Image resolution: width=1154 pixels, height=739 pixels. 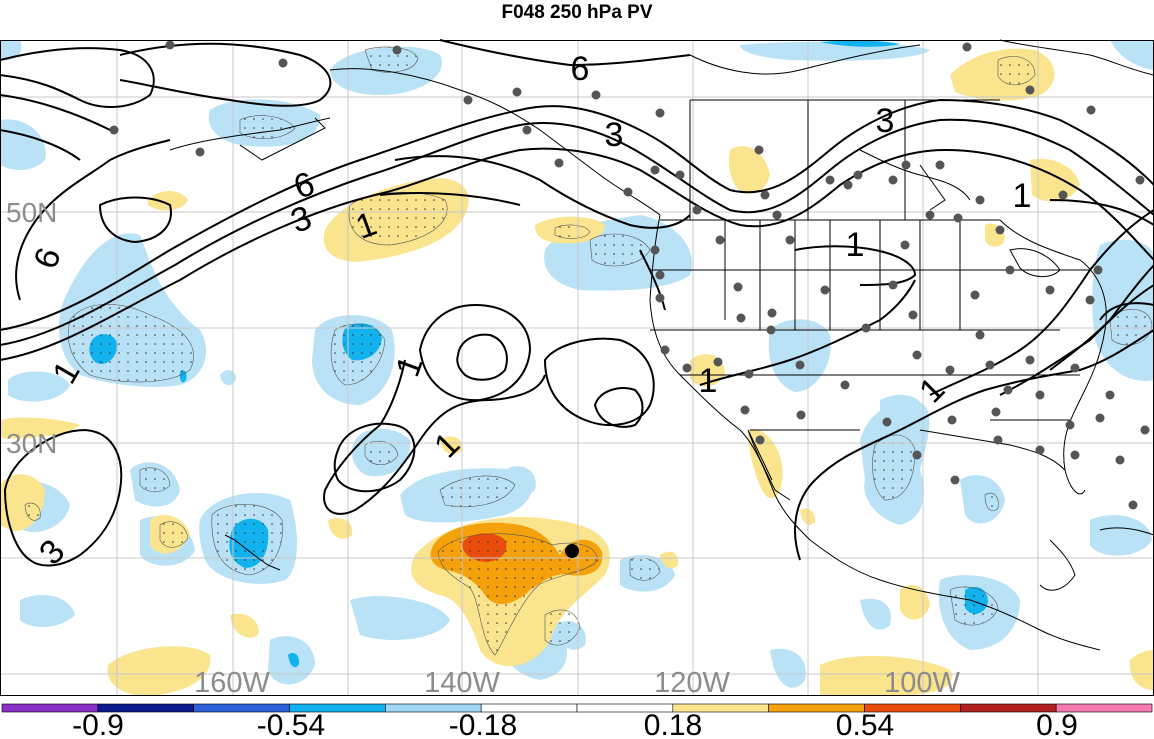 What do you see at coordinates (1104, 708) in the screenshot?
I see `colorbar-swatch` at bounding box center [1104, 708].